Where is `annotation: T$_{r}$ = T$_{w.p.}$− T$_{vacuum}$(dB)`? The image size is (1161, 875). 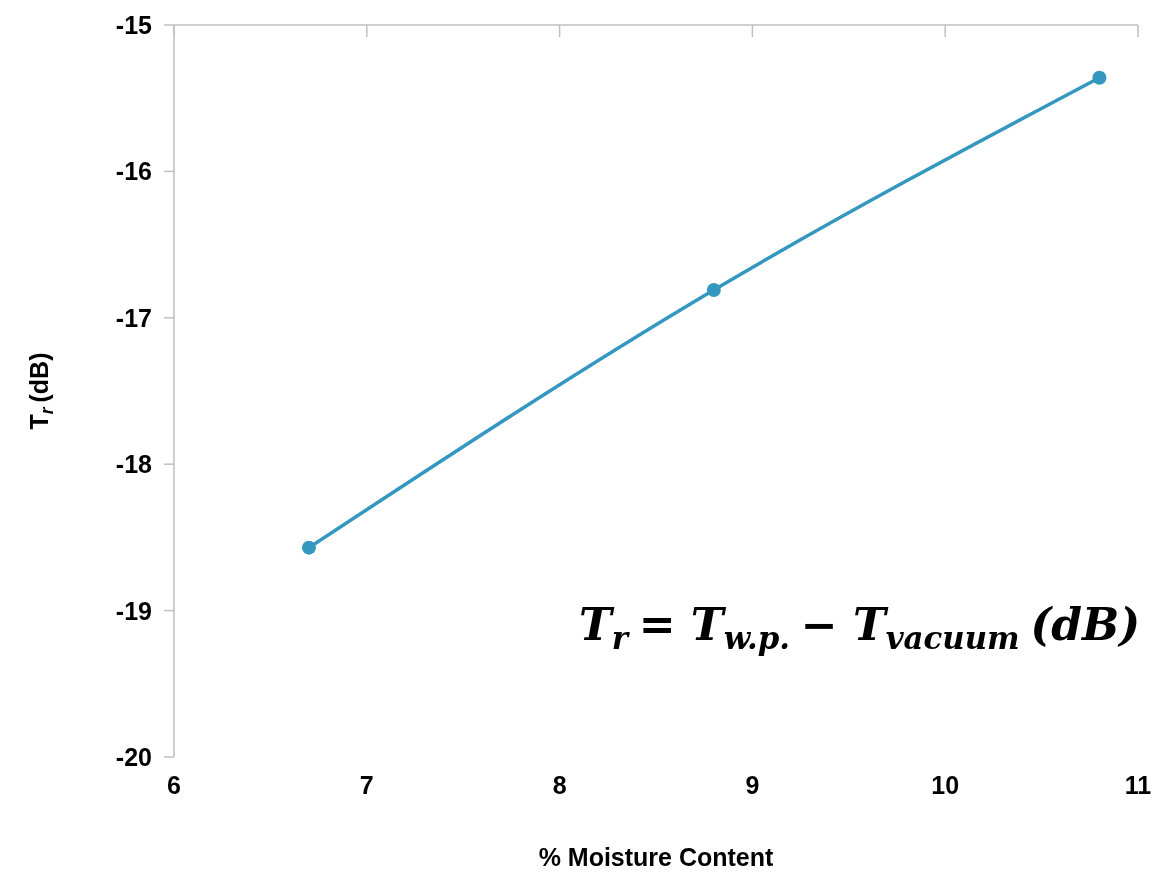 annotation: T$_{r}$ = T$_{w.p.}$− T$_{vacuum}$(dB) is located at coordinates (859, 628).